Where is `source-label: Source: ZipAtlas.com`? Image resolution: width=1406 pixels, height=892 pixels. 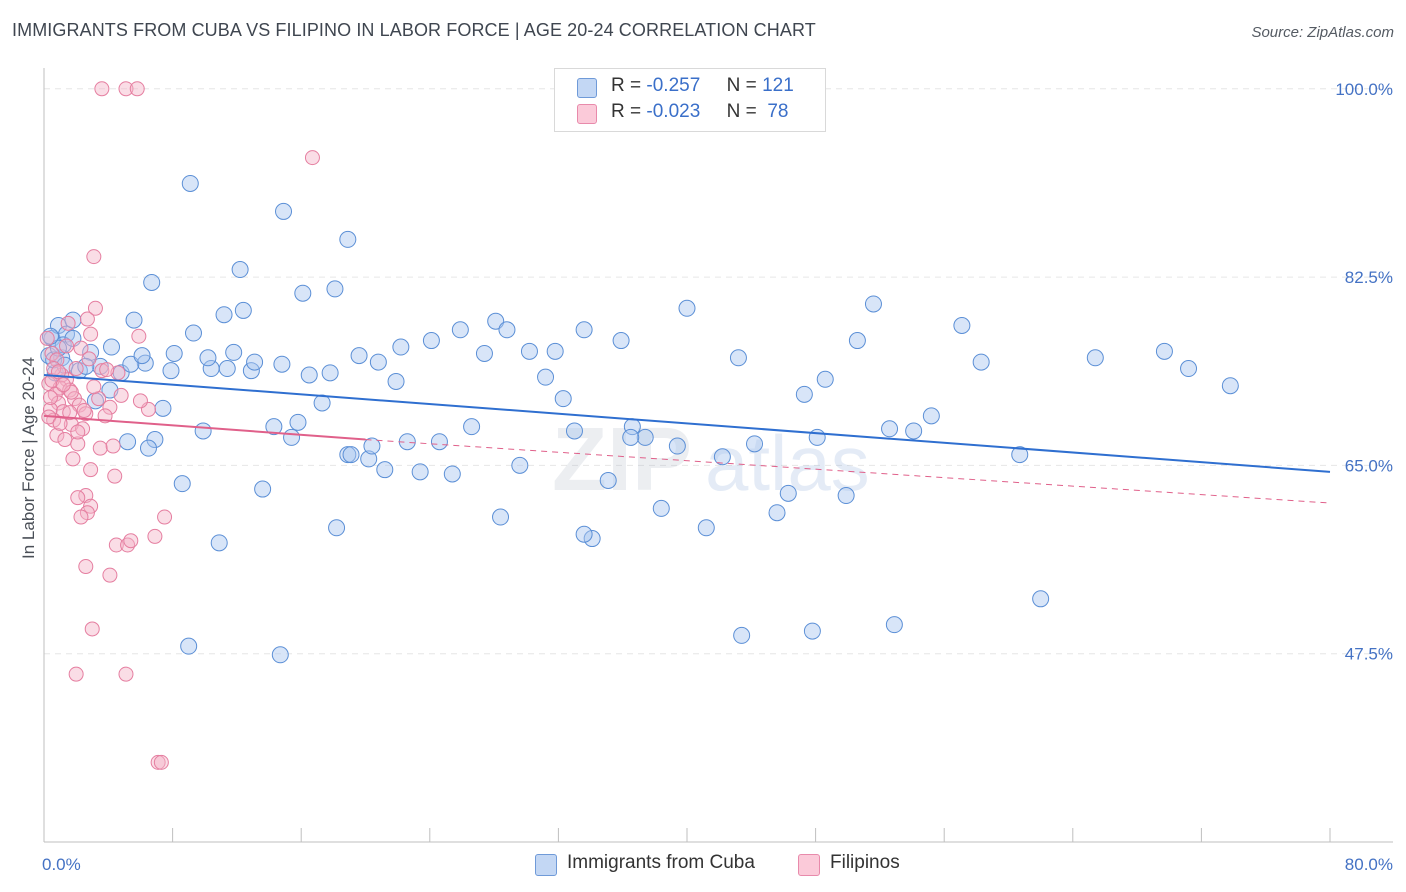
source-label: Source: ZipAtlas.com is located at coordinates (1322, 32).